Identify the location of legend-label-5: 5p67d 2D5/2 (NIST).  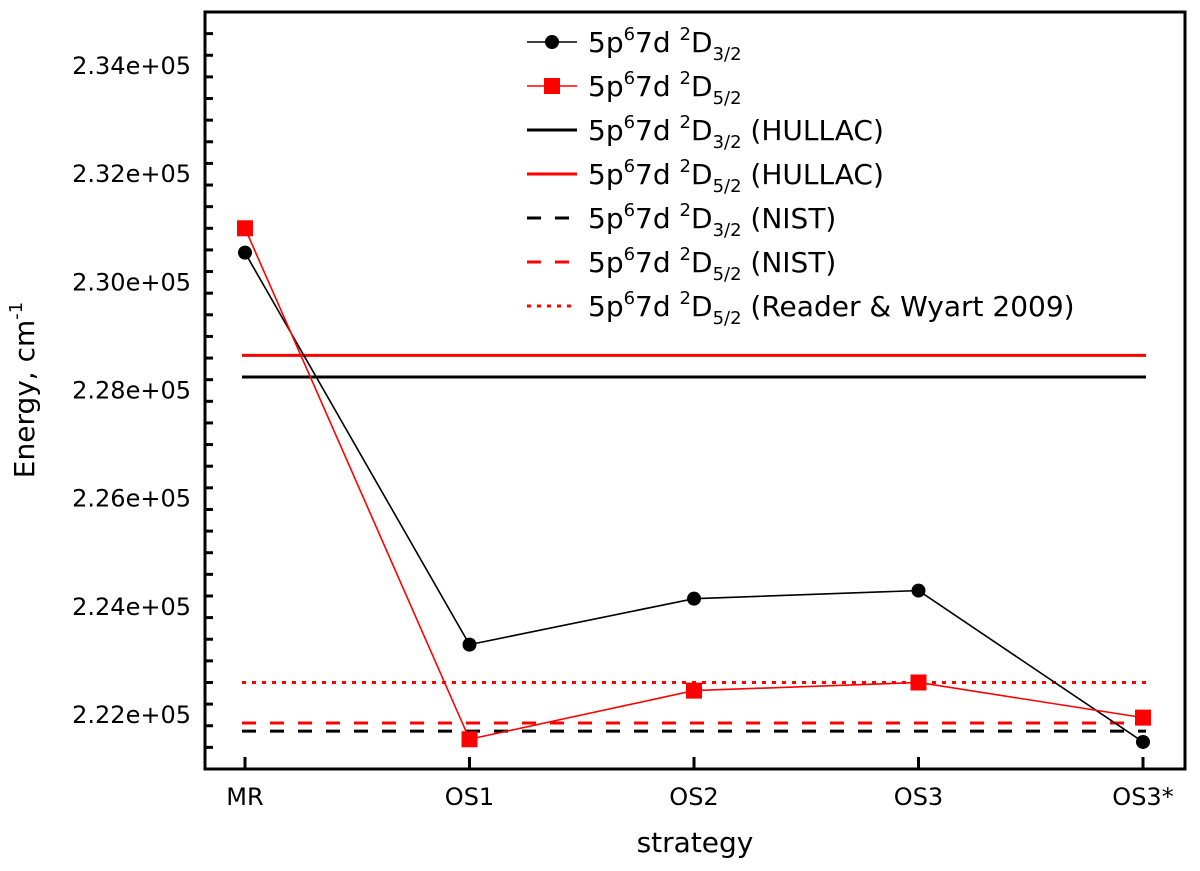
(712, 264).